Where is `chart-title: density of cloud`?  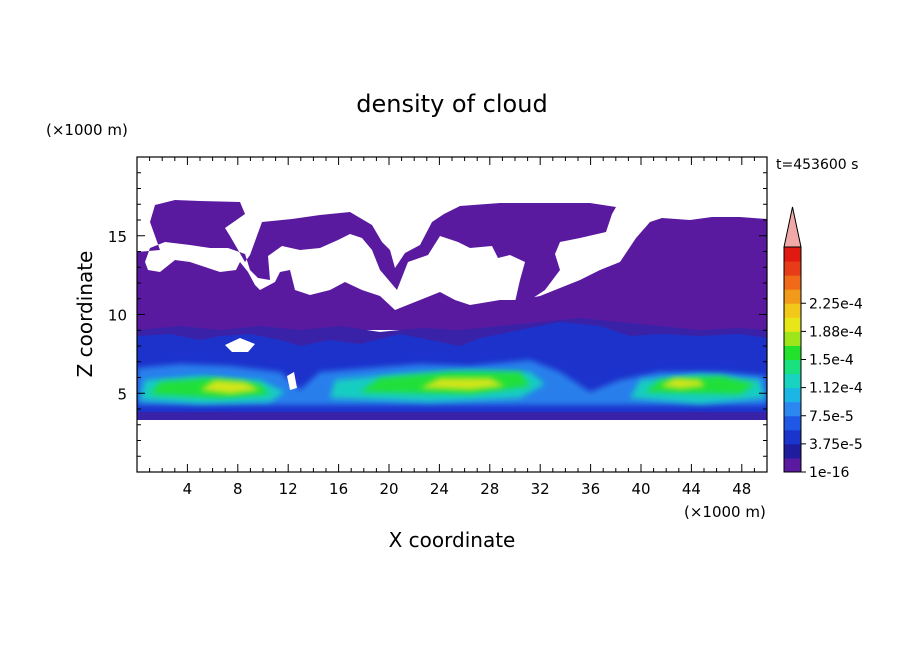
chart-title: density of cloud is located at coordinates (451, 104).